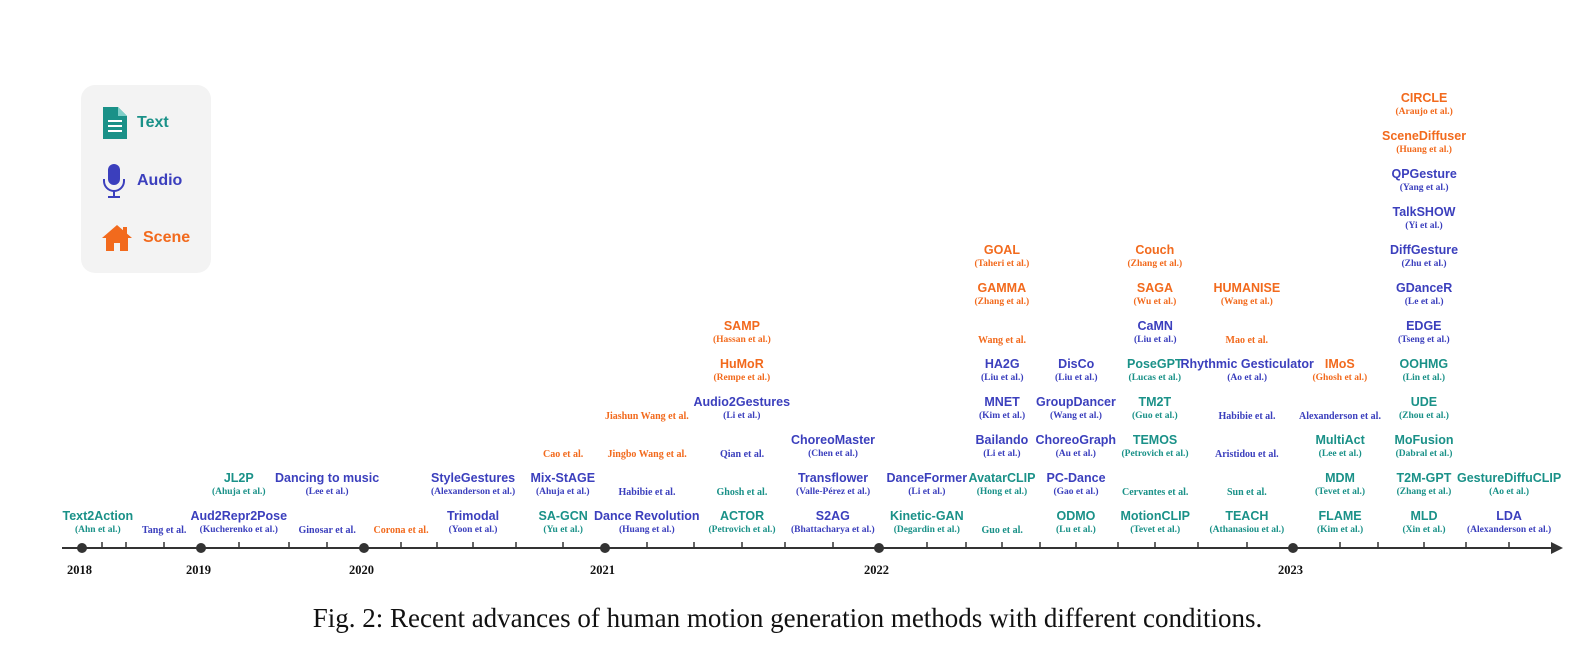 The width and height of the screenshot is (1575, 657). Describe the element at coordinates (563, 454) in the screenshot. I see `method-entry: Cao et al.` at that location.